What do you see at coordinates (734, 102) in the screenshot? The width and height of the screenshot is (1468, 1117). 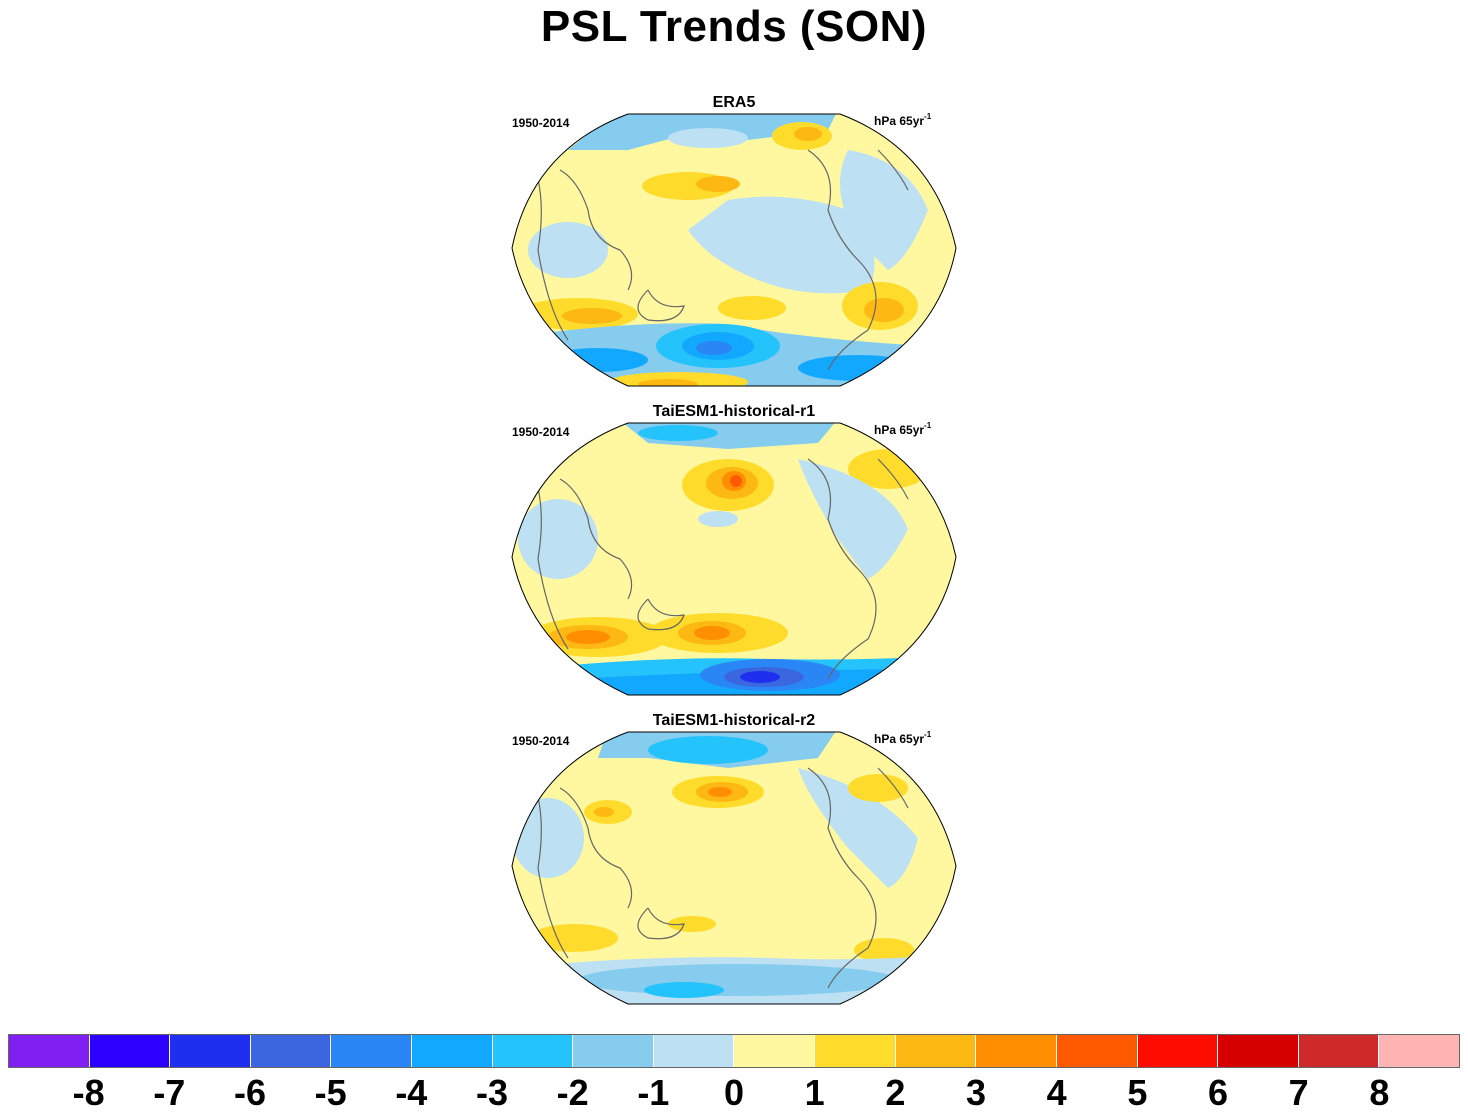 I see `panel-title: ERA5` at bounding box center [734, 102].